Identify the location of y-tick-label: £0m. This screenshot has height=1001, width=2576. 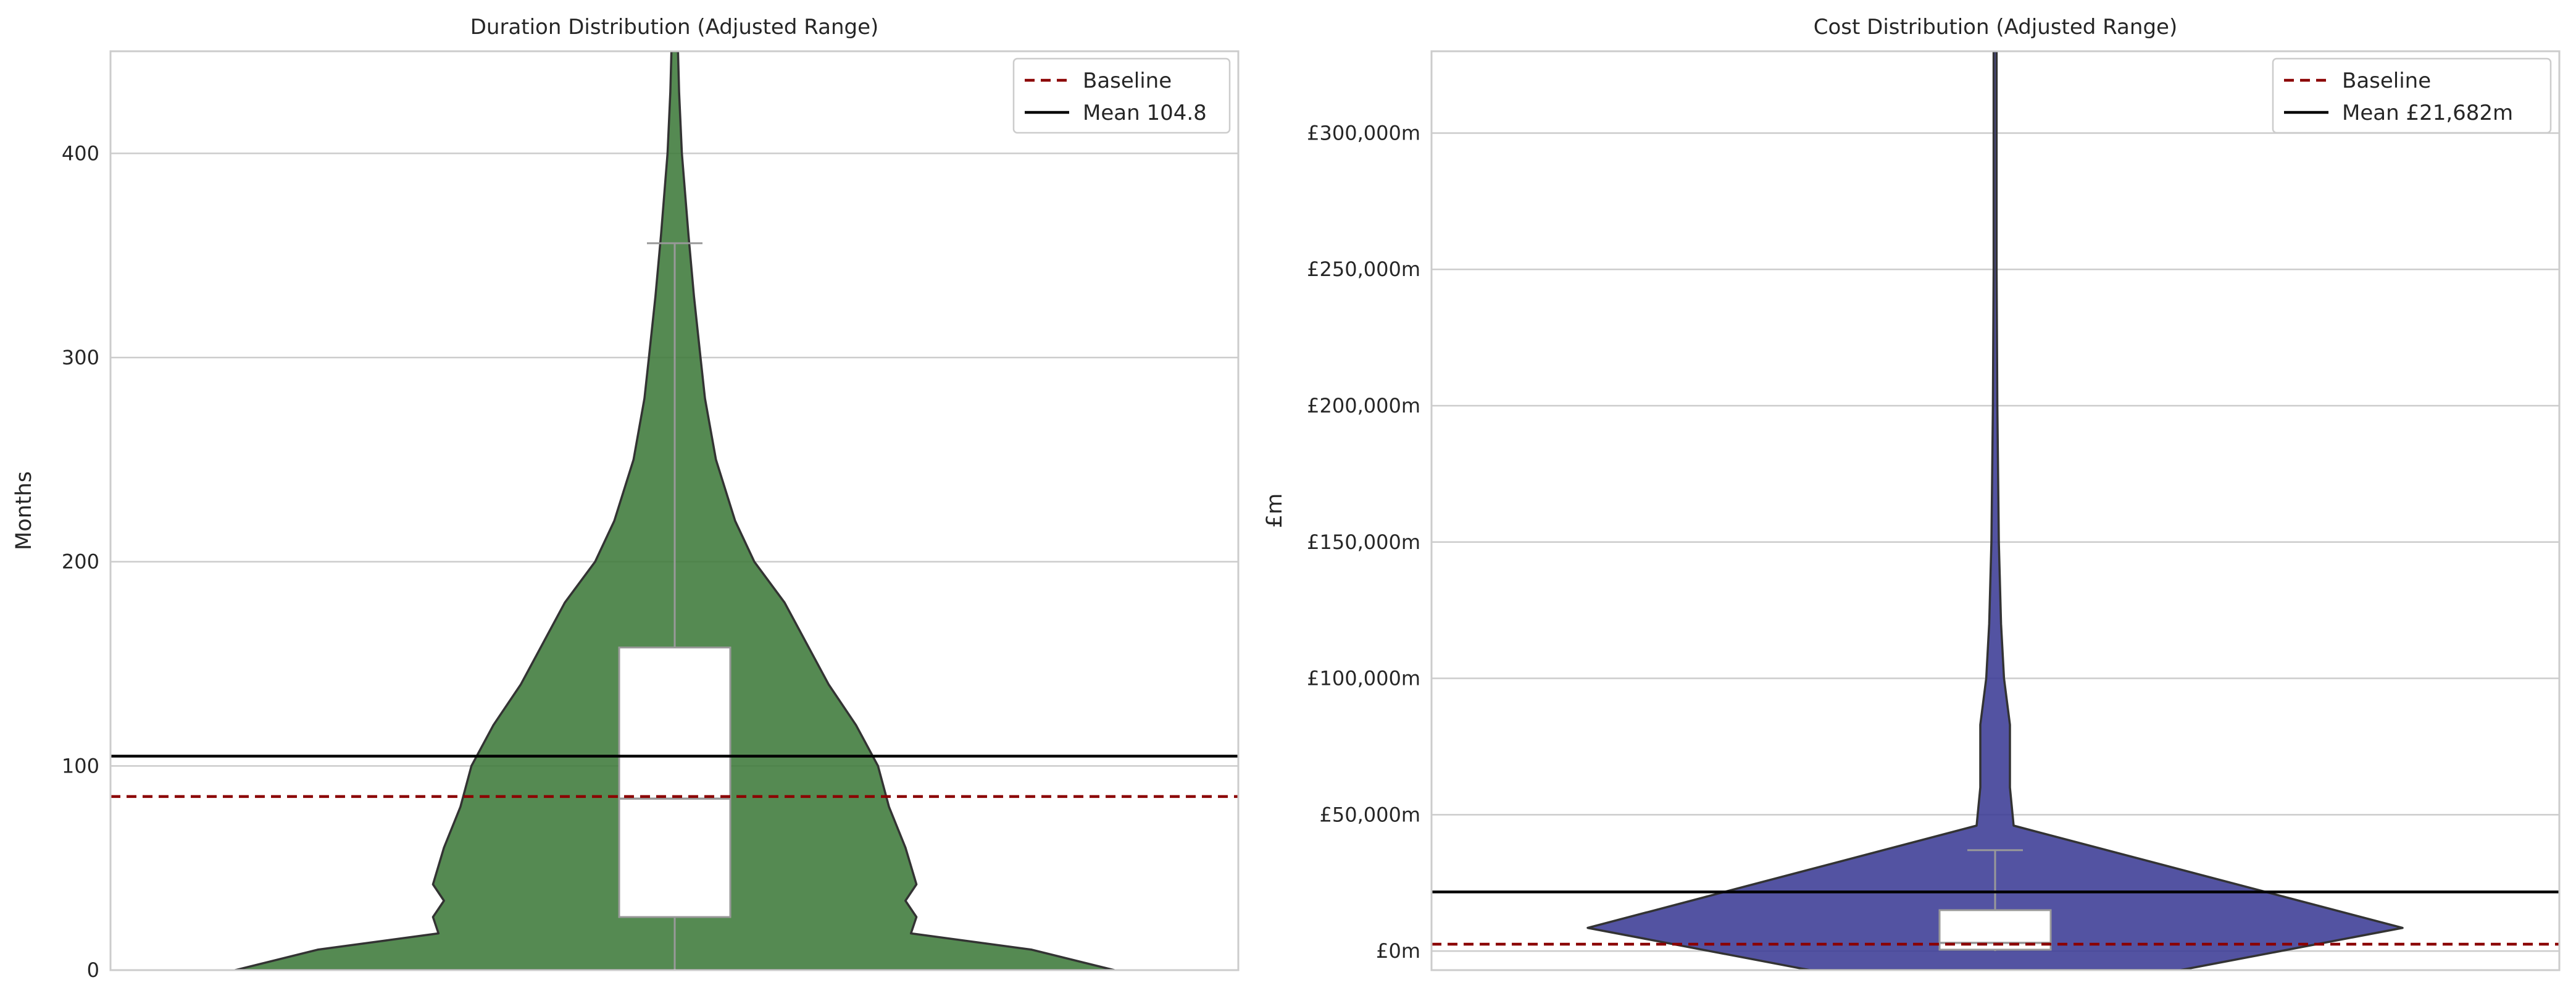
(1398, 951).